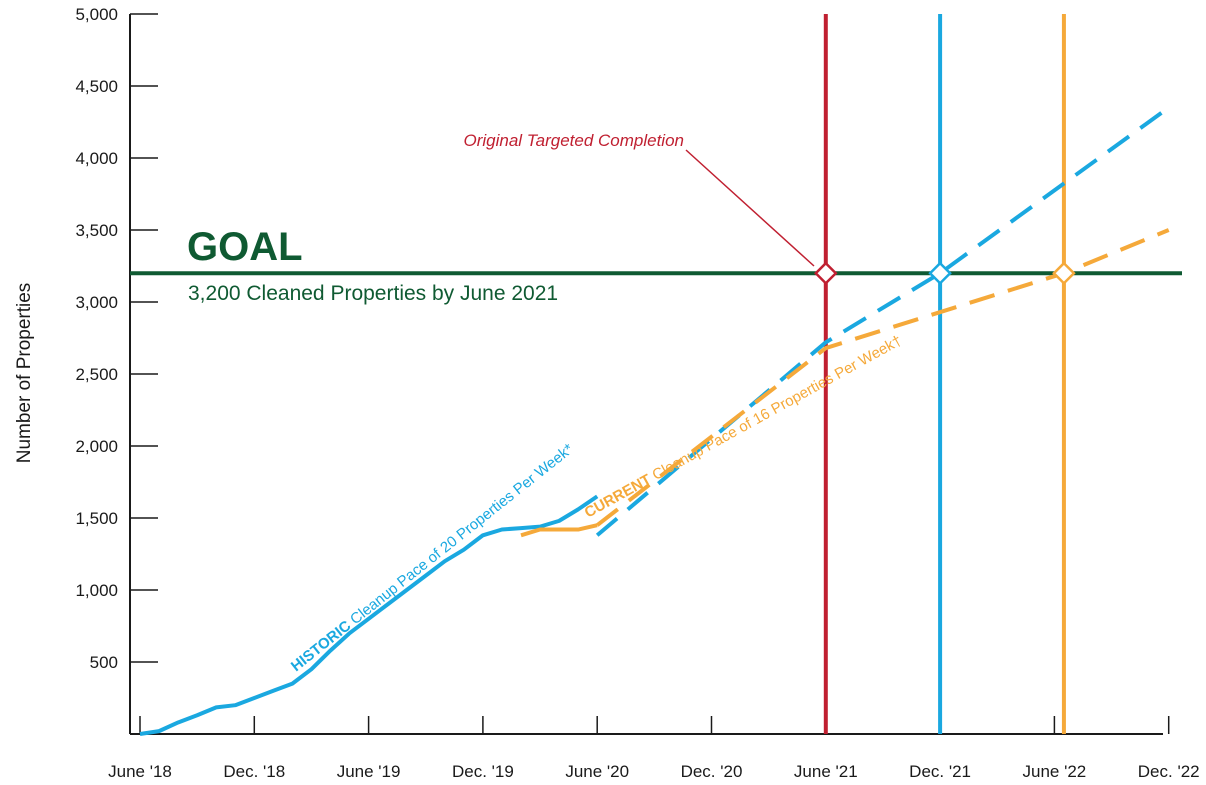 The height and width of the screenshot is (785, 1206). I want to click on y-tick-label: 2,000, so click(96, 446).